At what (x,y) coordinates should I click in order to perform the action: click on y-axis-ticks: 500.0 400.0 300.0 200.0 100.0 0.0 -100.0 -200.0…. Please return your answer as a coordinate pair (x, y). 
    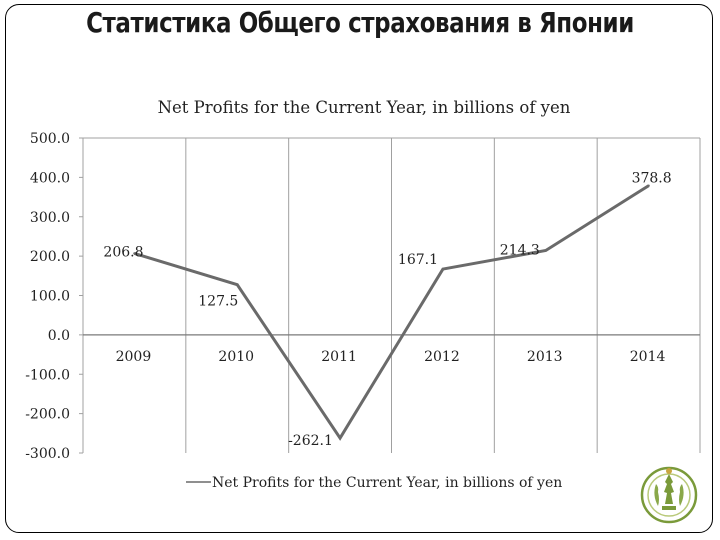
    Looking at the image, I should click on (54, 296).